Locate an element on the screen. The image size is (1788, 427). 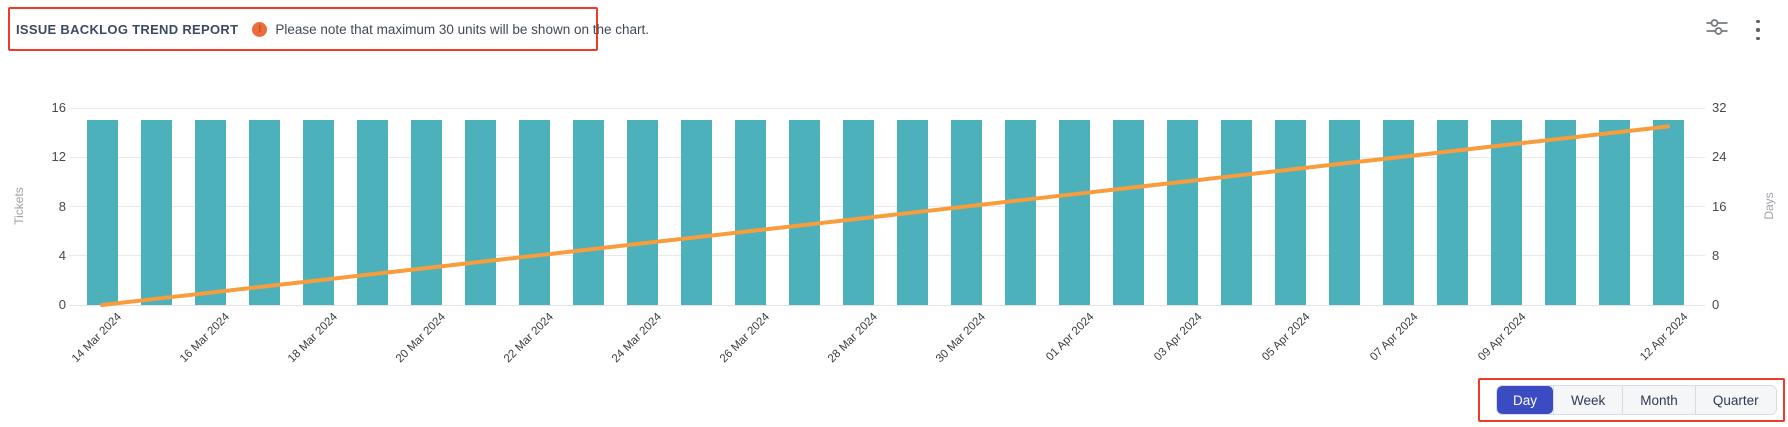
x-axis-date-label: 22 Mar 2024 is located at coordinates (529, 338).